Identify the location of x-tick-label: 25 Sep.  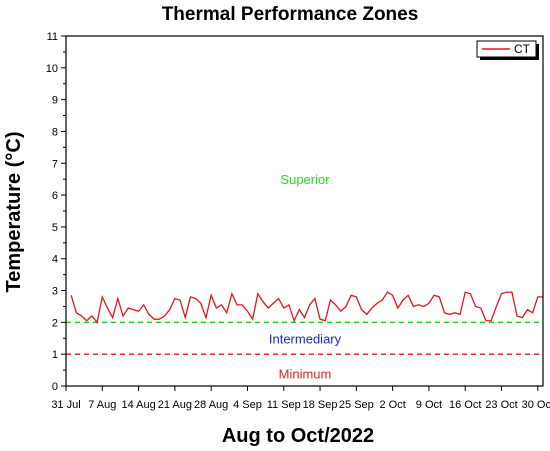
(356, 405).